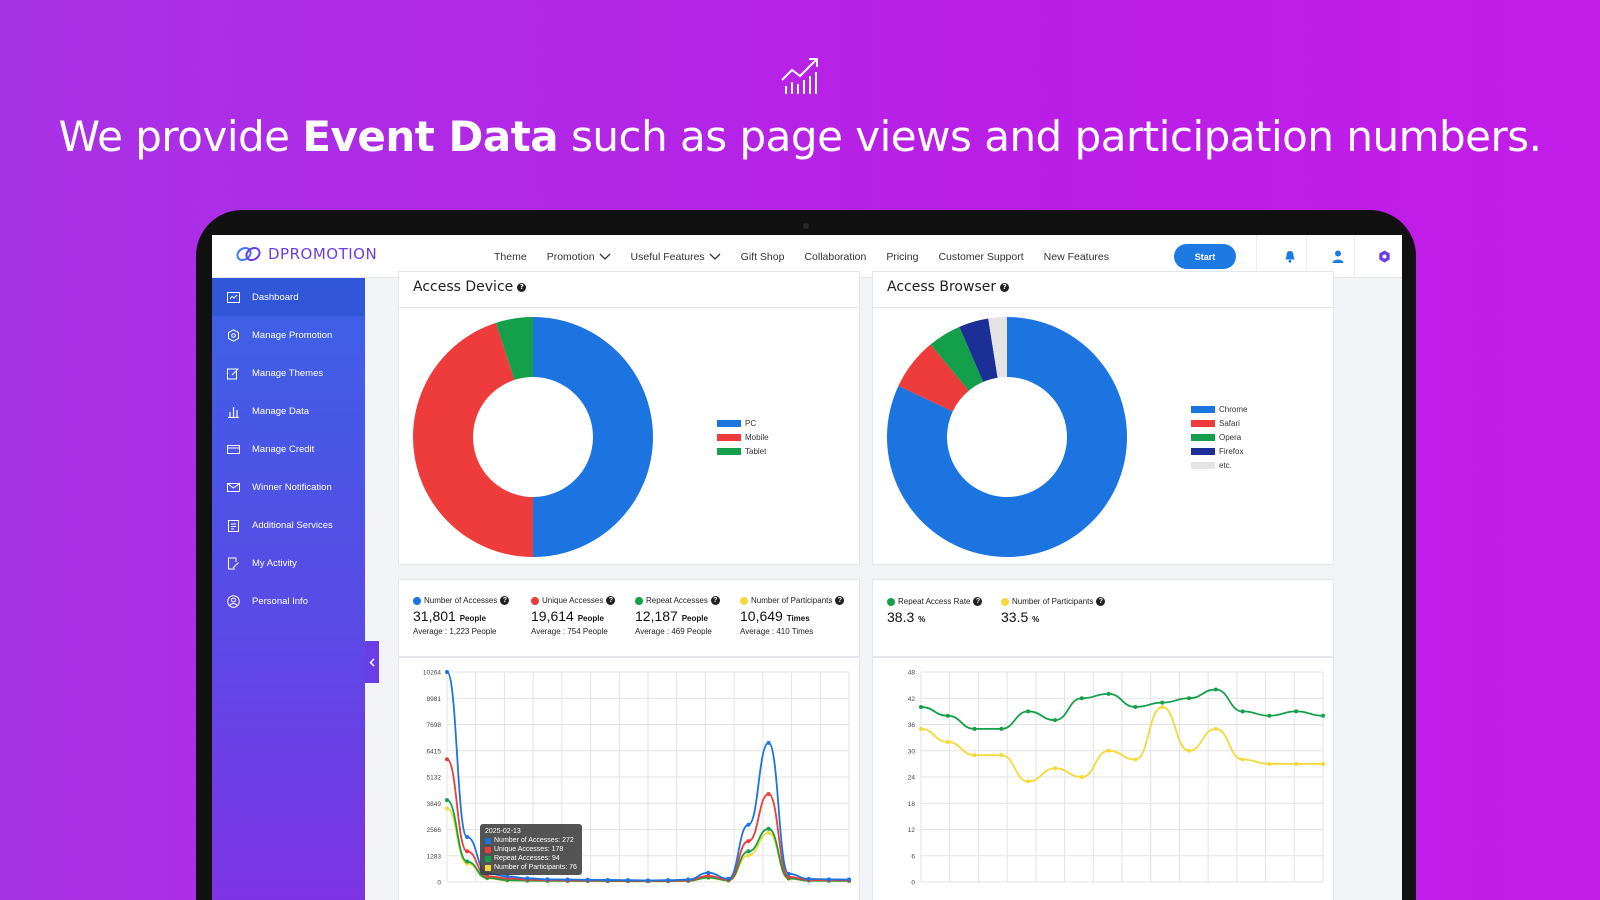 The height and width of the screenshot is (900, 1600). What do you see at coordinates (835, 256) in the screenshot?
I see `nav-collaboration: Collaboration` at bounding box center [835, 256].